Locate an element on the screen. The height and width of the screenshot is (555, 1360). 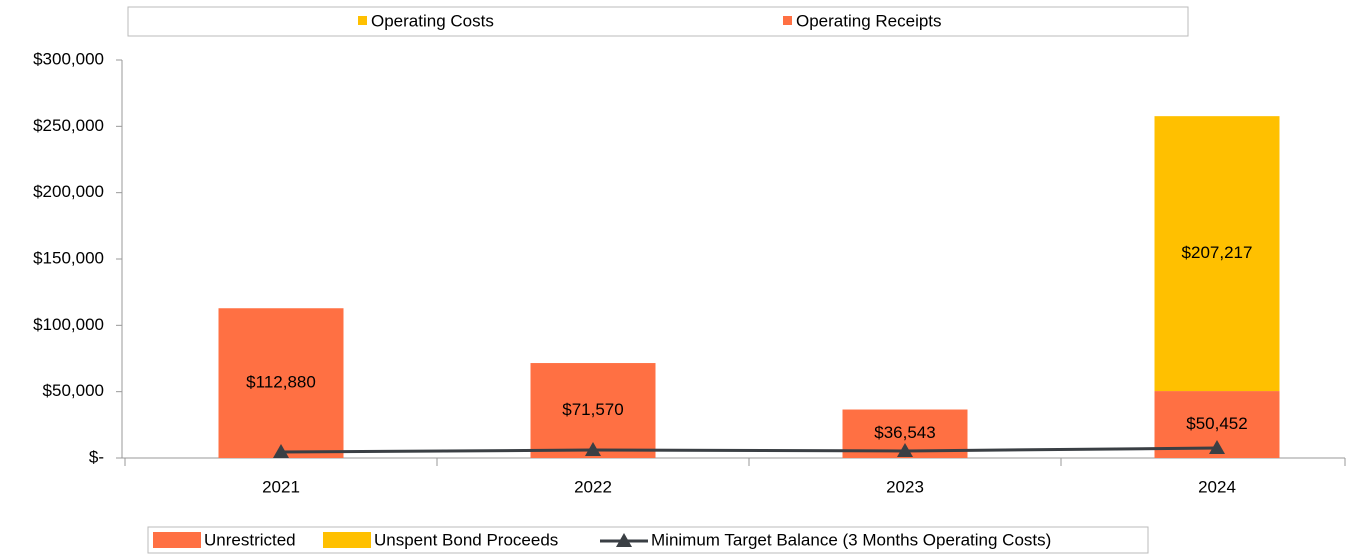
x-tick-label: 2022 is located at coordinates (593, 486).